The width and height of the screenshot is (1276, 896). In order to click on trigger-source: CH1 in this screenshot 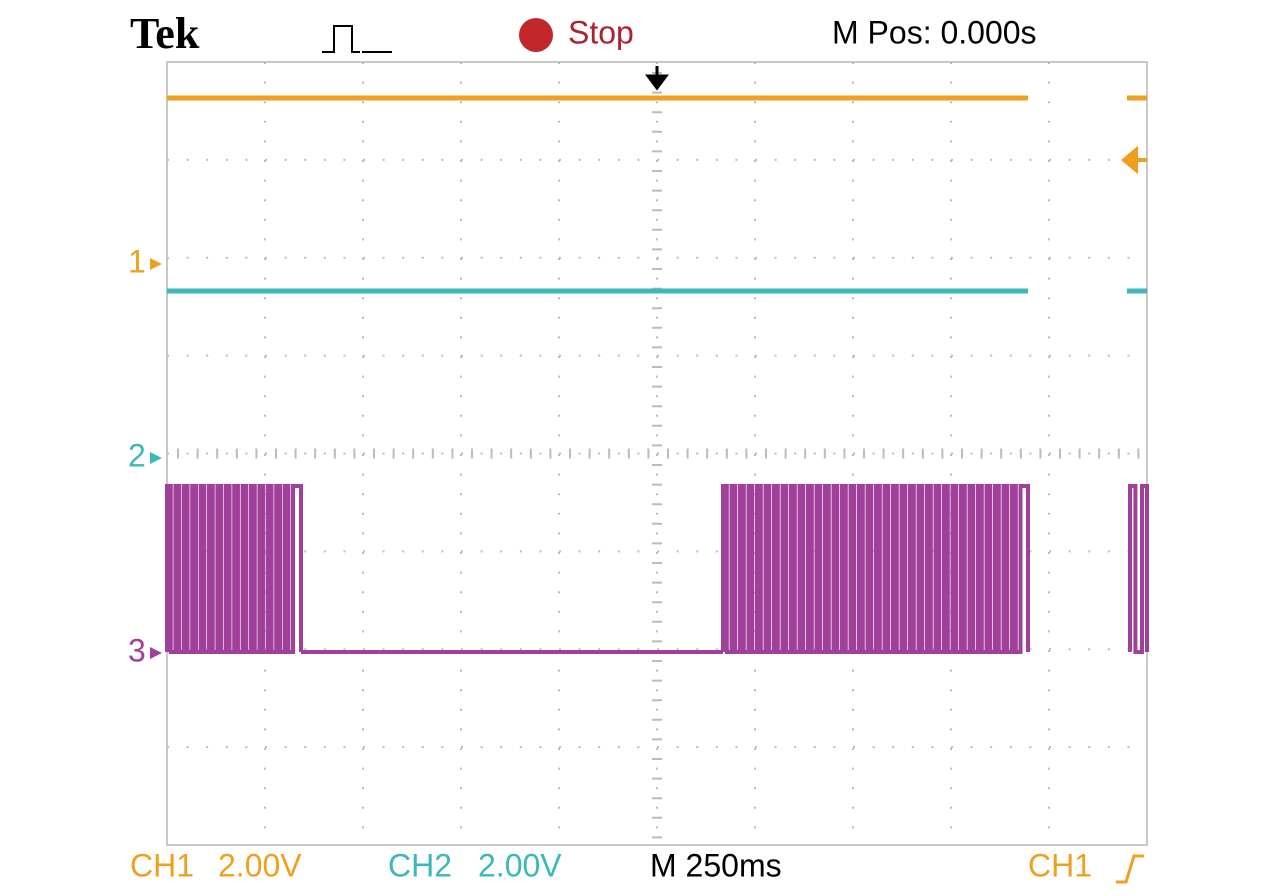, I will do `click(1060, 865)`.